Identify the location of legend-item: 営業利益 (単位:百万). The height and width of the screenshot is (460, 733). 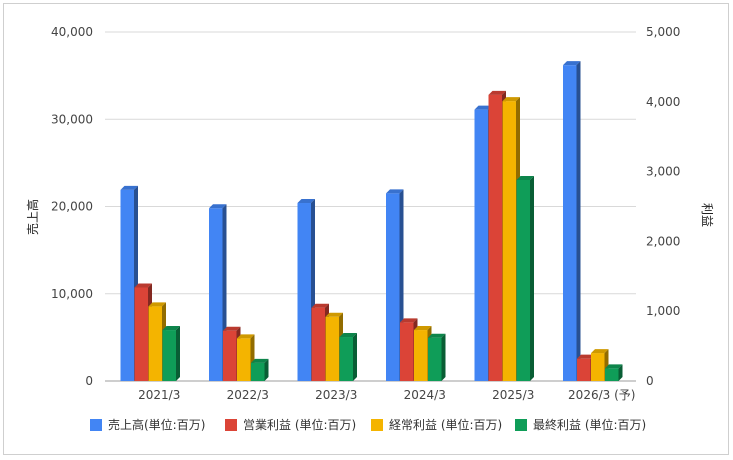
(290, 424).